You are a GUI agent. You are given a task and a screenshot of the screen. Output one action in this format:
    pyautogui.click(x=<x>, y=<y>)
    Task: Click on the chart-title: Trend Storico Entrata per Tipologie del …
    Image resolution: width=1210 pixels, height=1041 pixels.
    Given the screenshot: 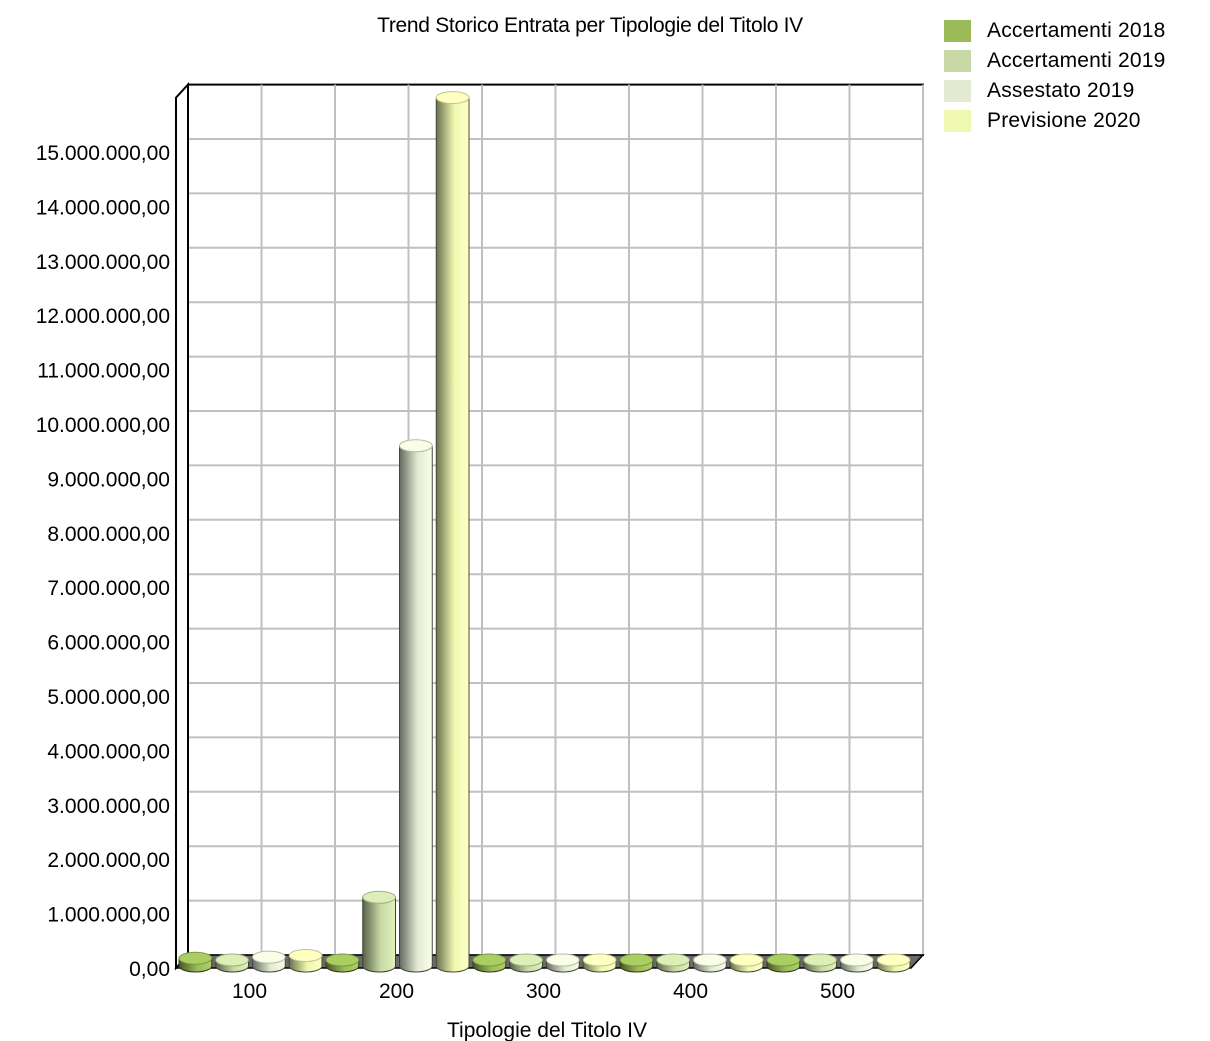 What is the action you would take?
    pyautogui.click(x=590, y=25)
    